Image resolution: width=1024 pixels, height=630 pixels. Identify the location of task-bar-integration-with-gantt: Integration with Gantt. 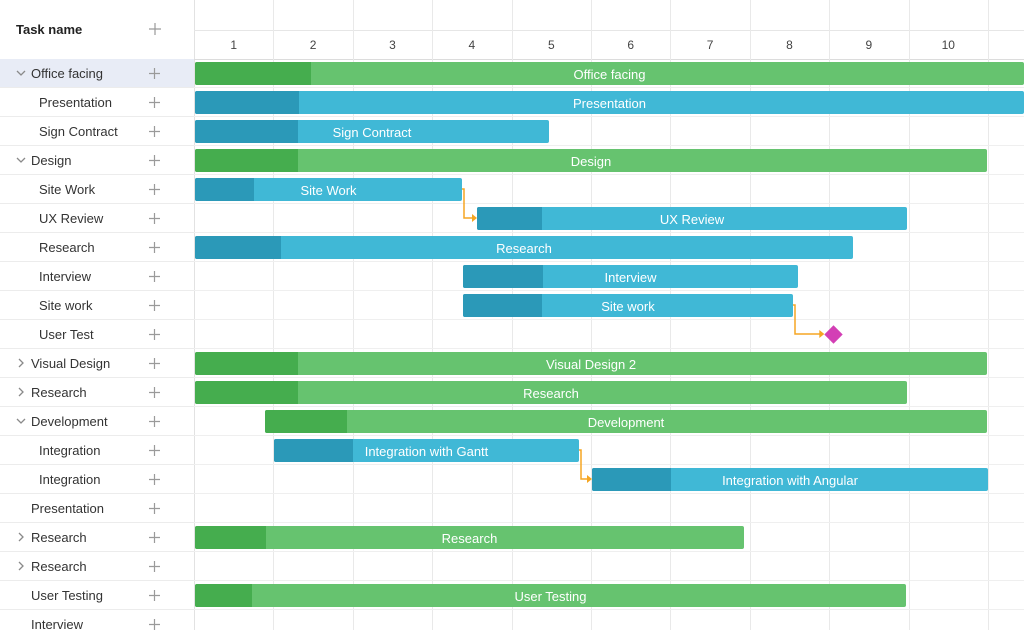
(426, 450).